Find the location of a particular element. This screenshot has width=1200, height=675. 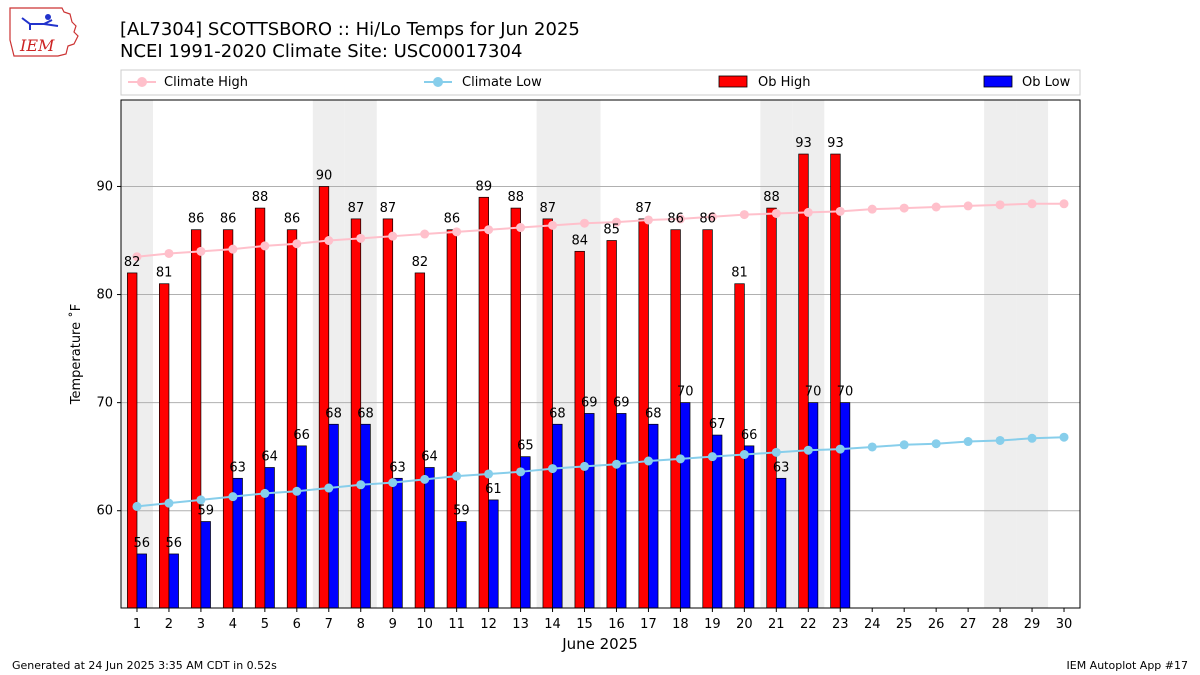

x-tick-label: 7 is located at coordinates (329, 624).